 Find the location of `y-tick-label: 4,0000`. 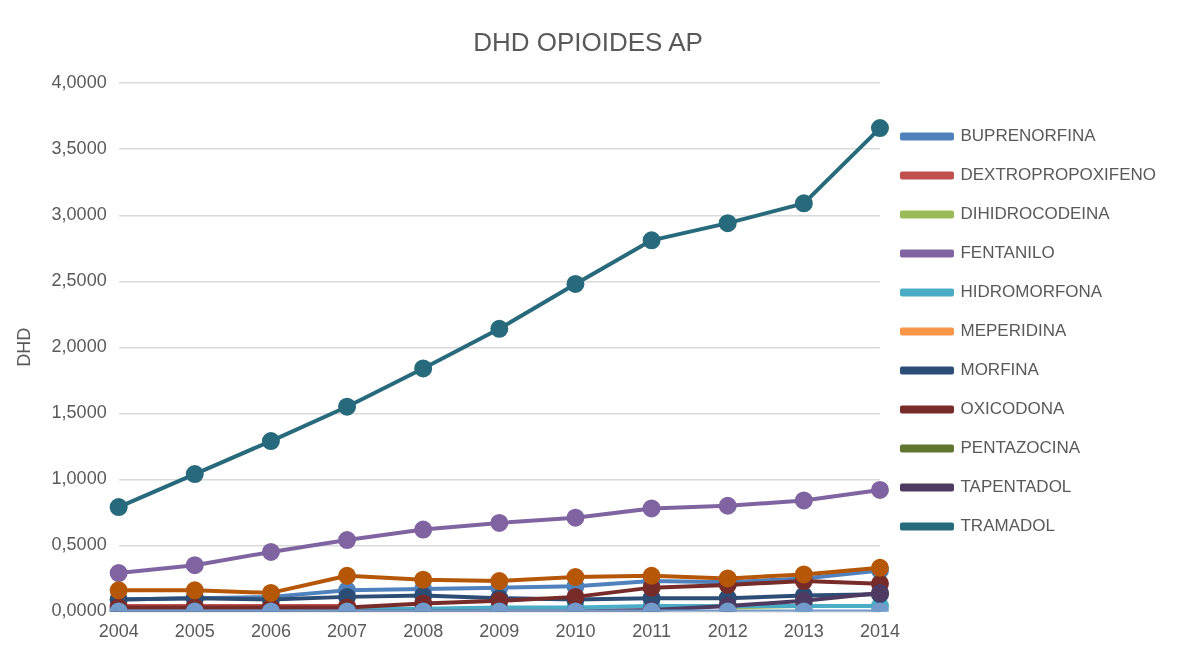

y-tick-label: 4,0000 is located at coordinates (79, 82).